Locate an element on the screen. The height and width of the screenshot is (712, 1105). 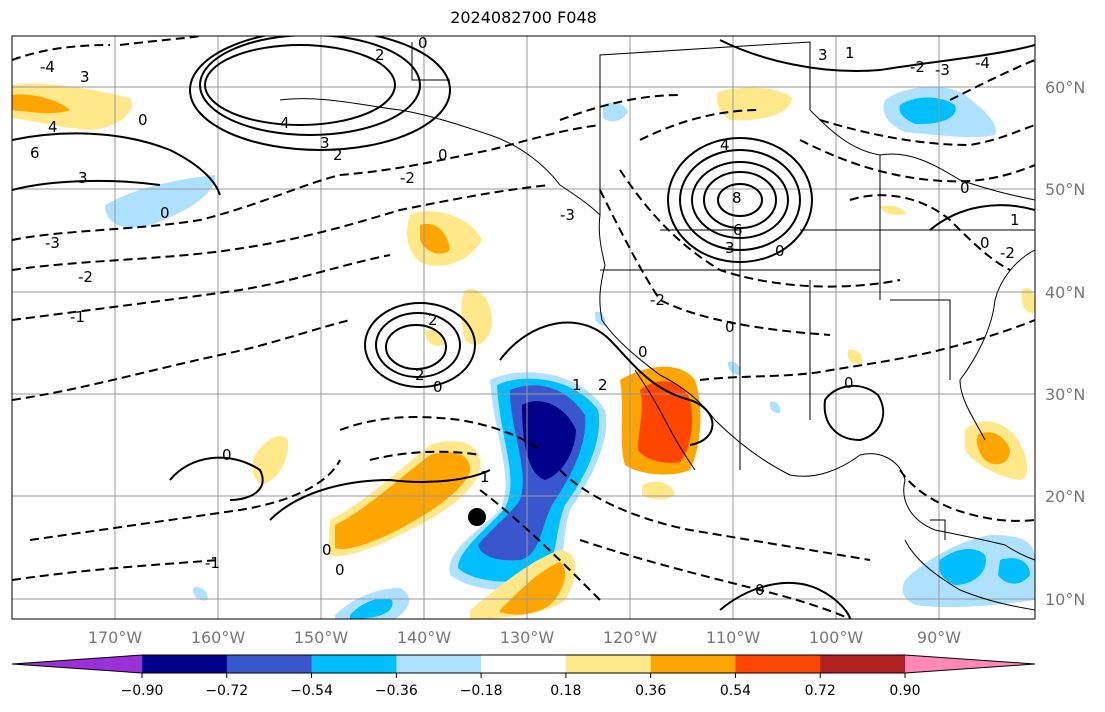
lat-label: 60°N is located at coordinates (1065, 87).